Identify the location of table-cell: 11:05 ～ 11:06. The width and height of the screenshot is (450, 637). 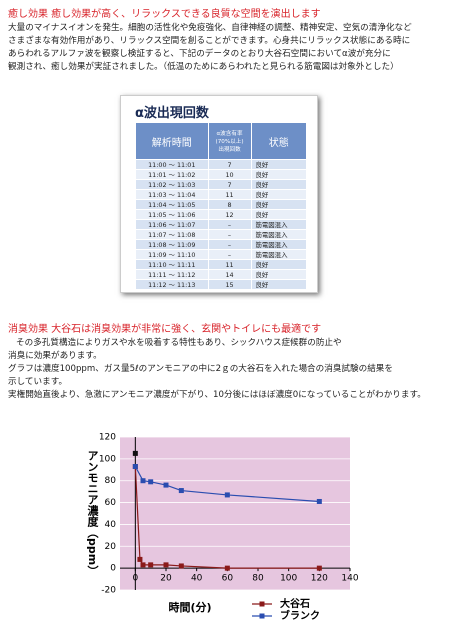
(172, 214).